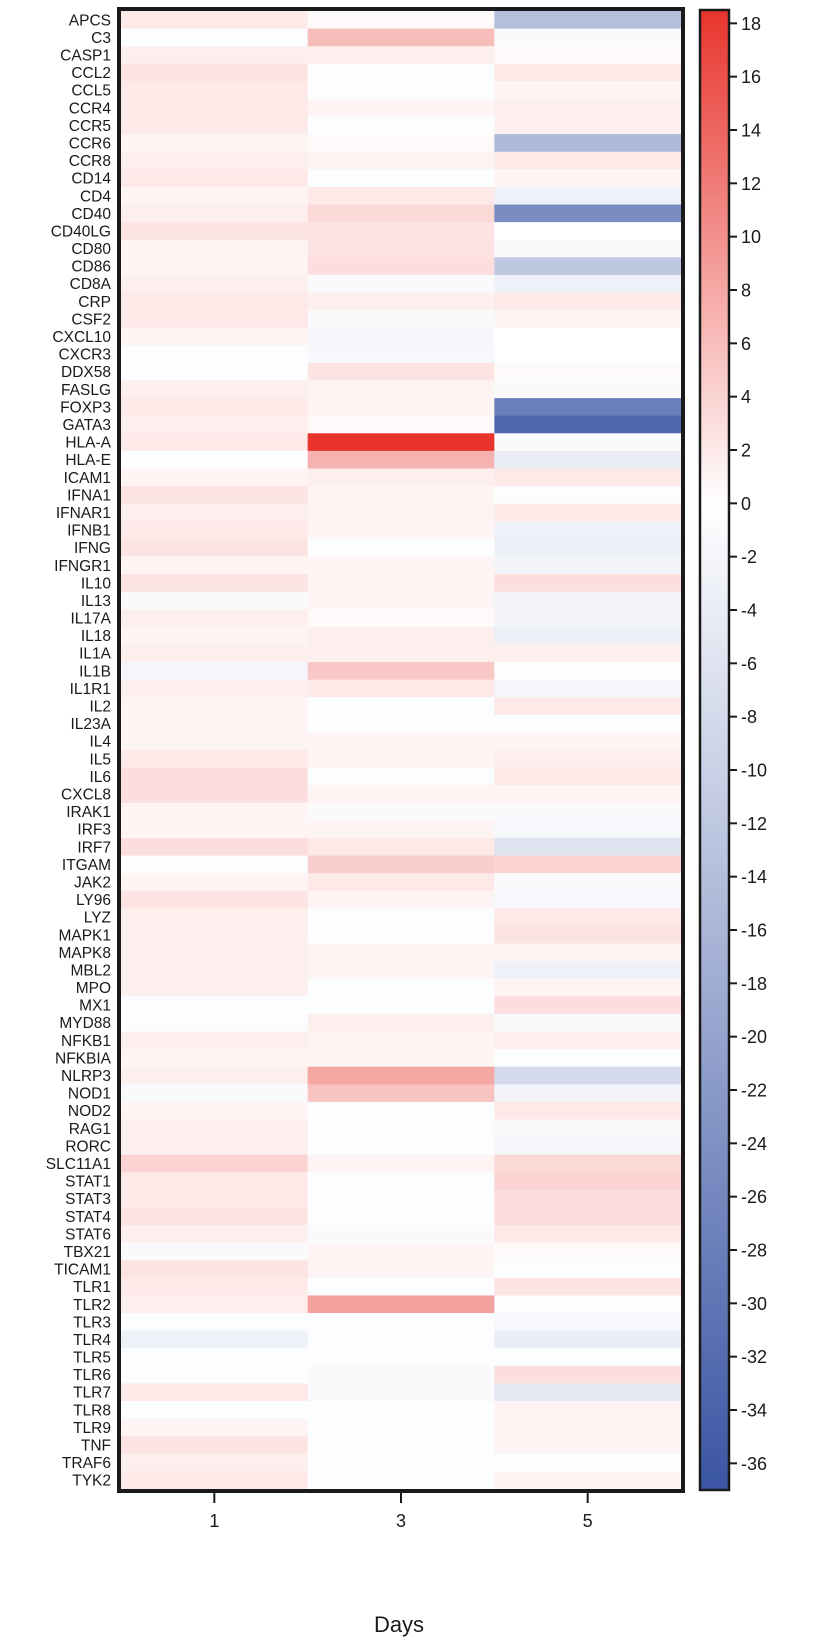 Image resolution: width=822 pixels, height=1642 pixels. What do you see at coordinates (754, 1357) in the screenshot?
I see `colorbar-tick-label: -32` at bounding box center [754, 1357].